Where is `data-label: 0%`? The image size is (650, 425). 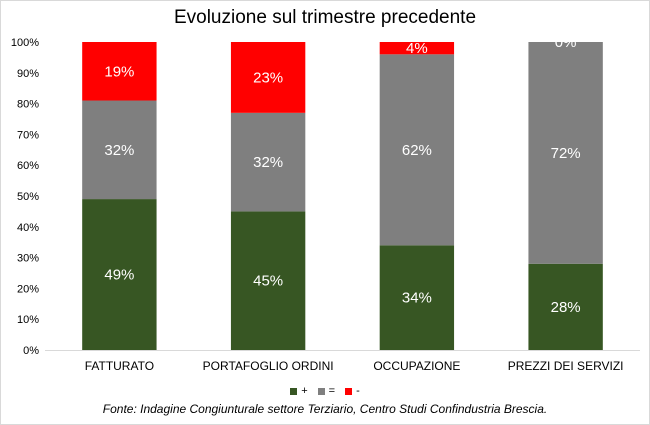
data-label: 0% is located at coordinates (566, 42).